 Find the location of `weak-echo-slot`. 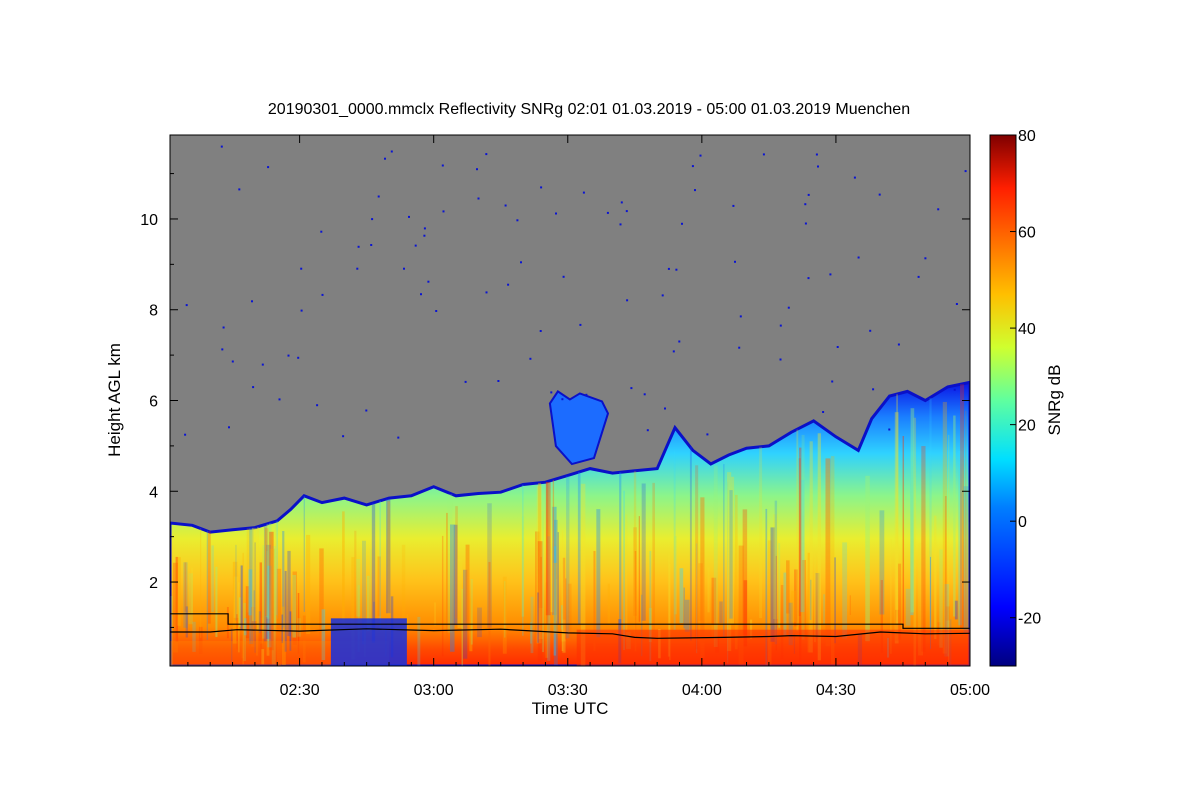

weak-echo-slot is located at coordinates (368, 642).